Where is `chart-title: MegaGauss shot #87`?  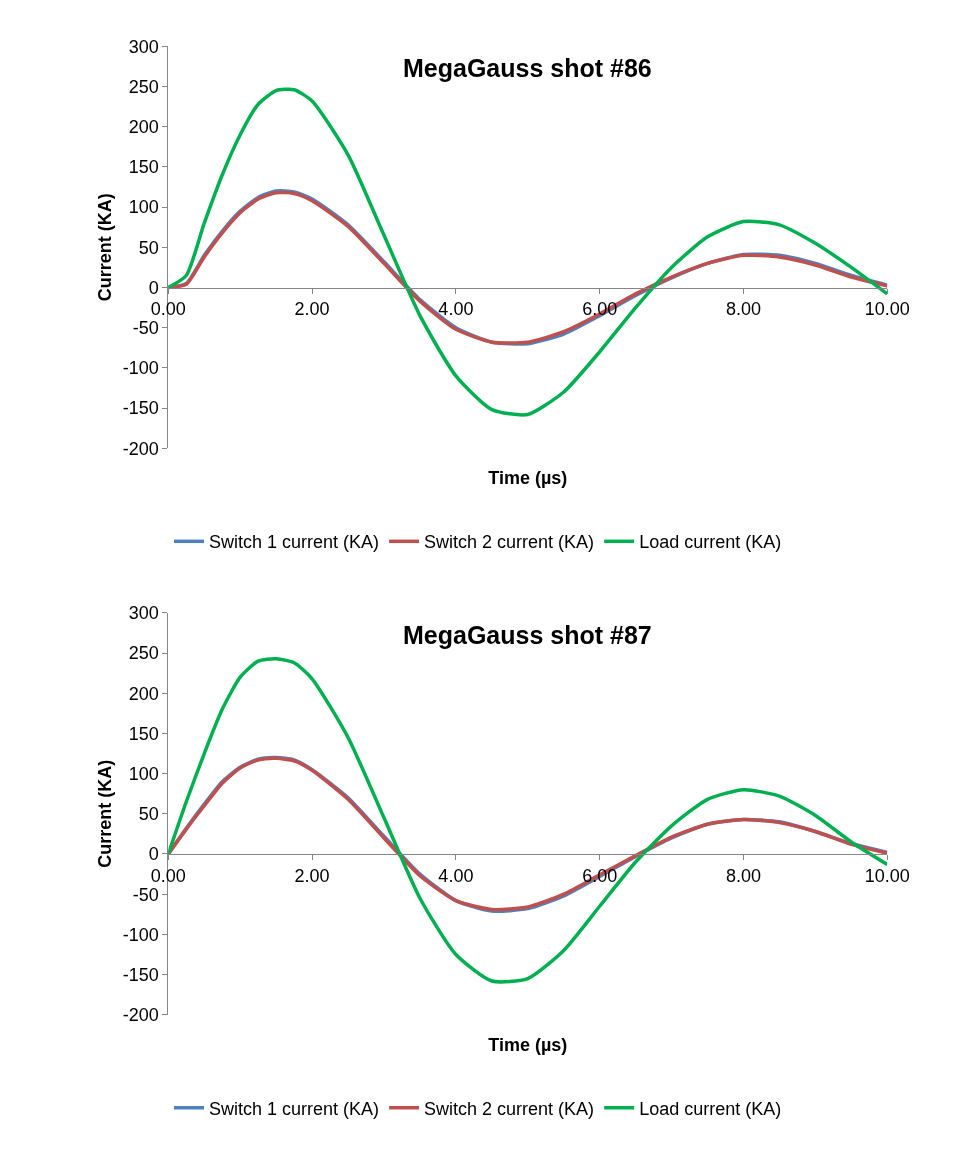 chart-title: MegaGauss shot #87 is located at coordinates (527, 635).